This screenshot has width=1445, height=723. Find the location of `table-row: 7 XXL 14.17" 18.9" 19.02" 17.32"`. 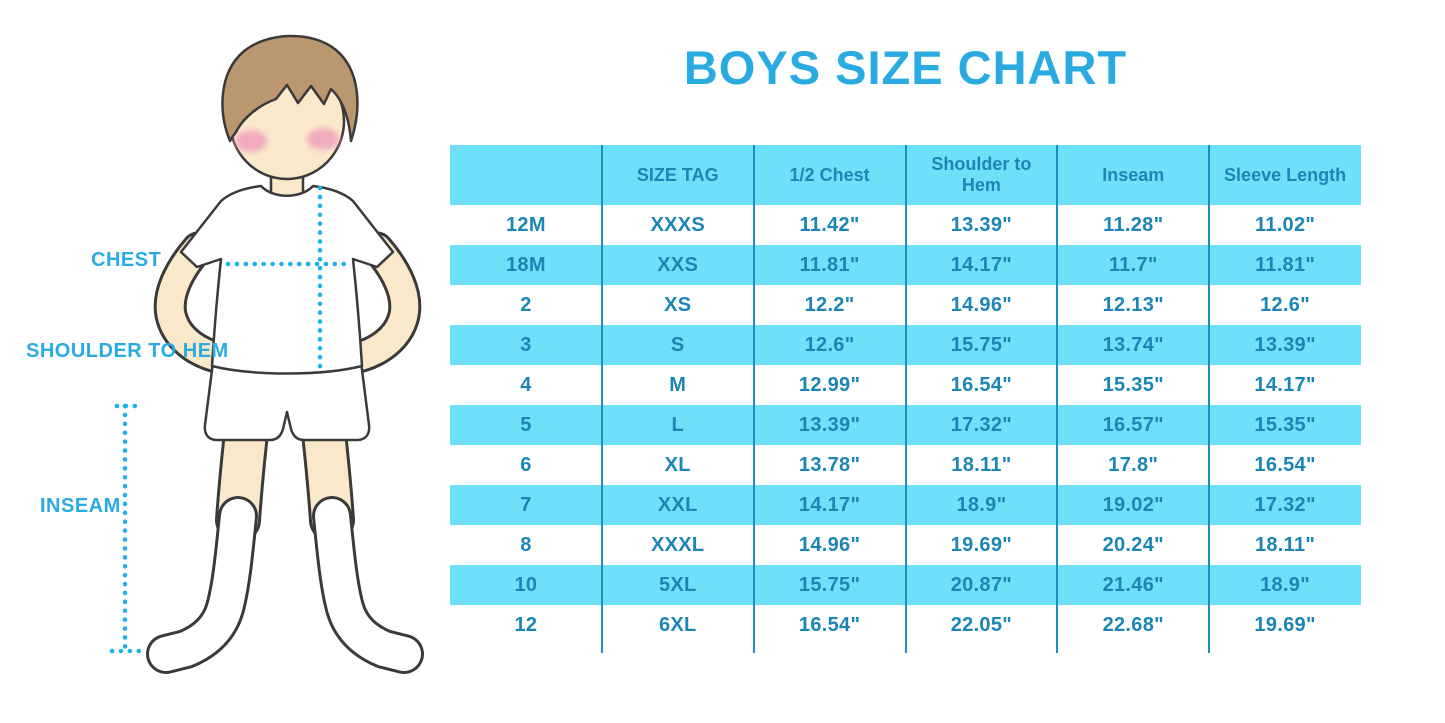

table-row: 7 XXL 14.17" 18.9" 19.02" 17.32" is located at coordinates (905, 505).